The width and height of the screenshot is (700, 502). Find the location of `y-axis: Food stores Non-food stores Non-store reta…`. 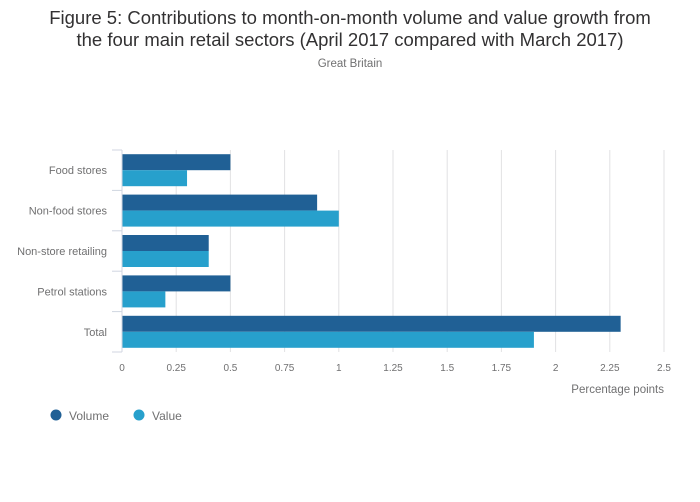

y-axis: Food stores Non-food stores Non-store reta… is located at coordinates (70, 251).